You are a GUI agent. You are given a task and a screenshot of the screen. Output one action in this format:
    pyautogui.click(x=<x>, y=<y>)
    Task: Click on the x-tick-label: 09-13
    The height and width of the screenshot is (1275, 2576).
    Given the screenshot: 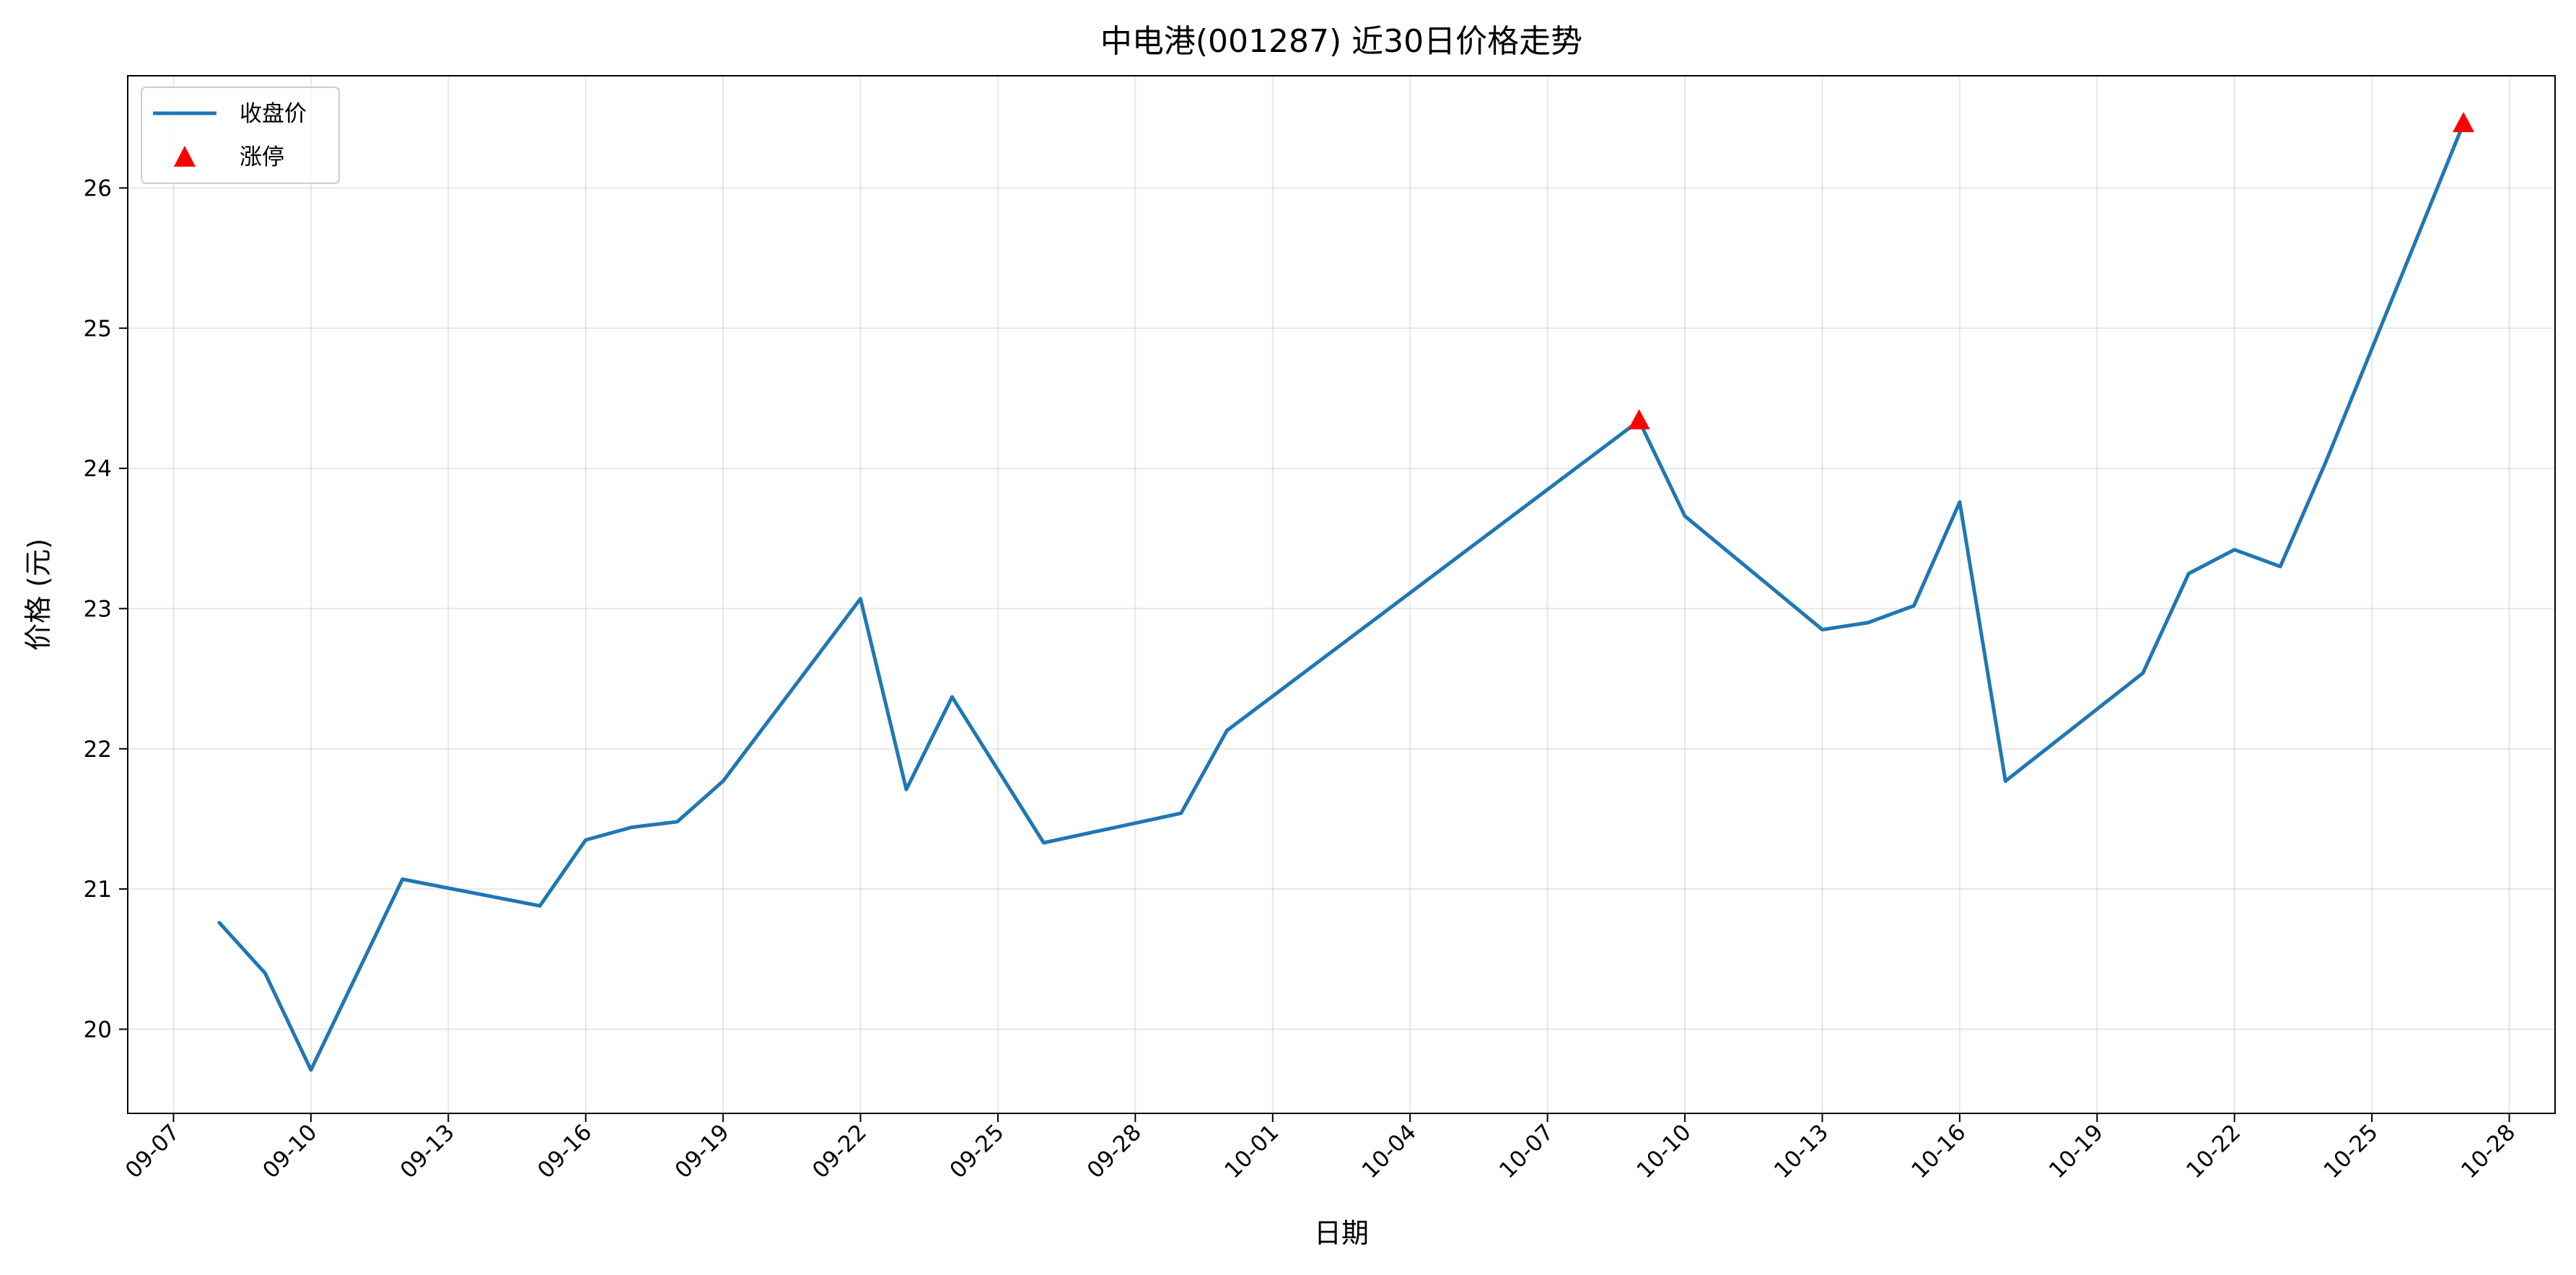 What is the action you would take?
    pyautogui.click(x=427, y=1151)
    